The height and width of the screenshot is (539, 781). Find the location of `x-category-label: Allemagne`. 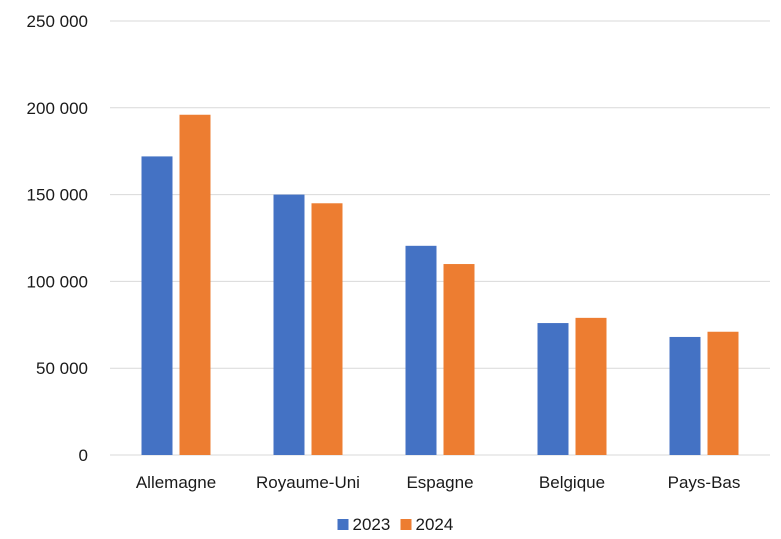

x-category-label: Allemagne is located at coordinates (176, 482).